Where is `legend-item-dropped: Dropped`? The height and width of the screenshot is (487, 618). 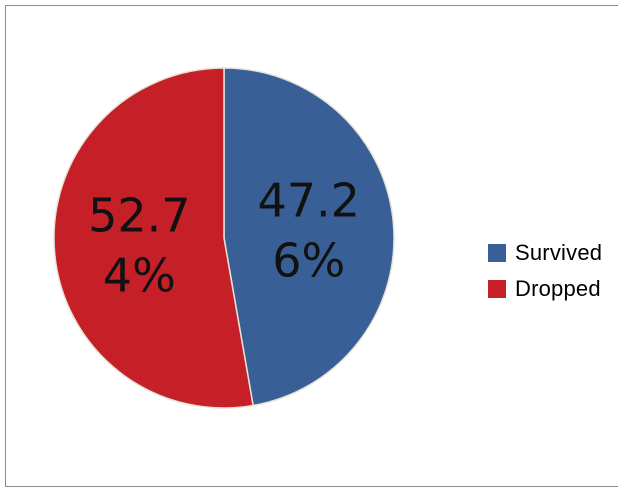 legend-item-dropped: Dropped is located at coordinates (545, 289).